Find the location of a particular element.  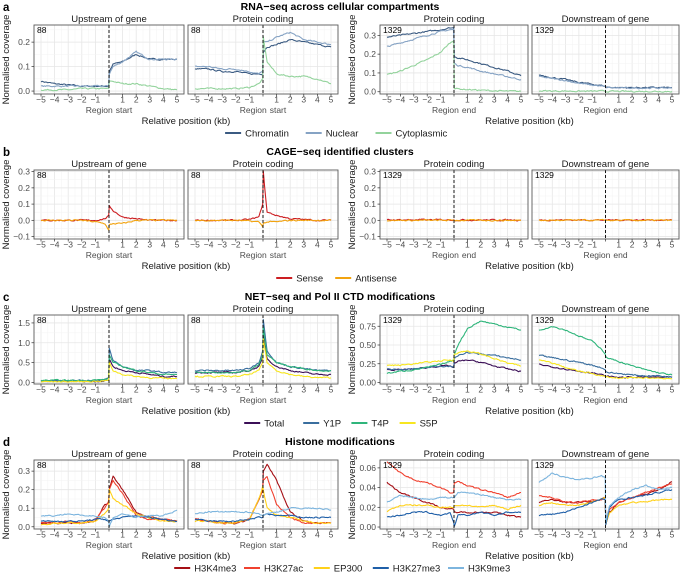

legend-label: H3K4me3 is located at coordinates (215, 569).